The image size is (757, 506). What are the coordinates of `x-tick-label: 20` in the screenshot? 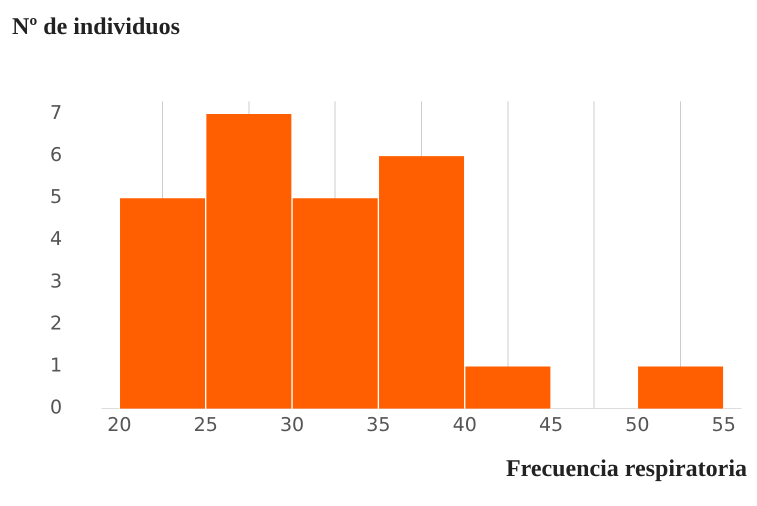 It's located at (119, 425).